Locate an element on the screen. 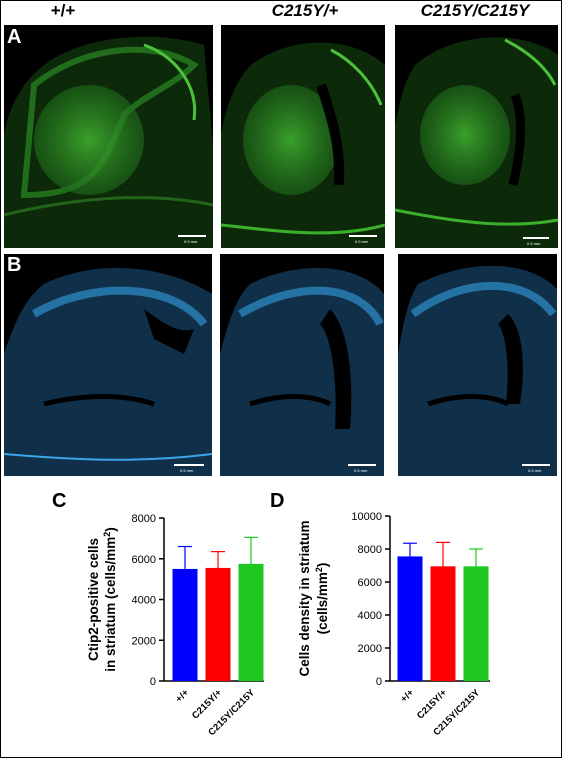 The width and height of the screenshot is (562, 761). y-axis-label-line2: in striatum (cells/mm2) is located at coordinates (110, 599).